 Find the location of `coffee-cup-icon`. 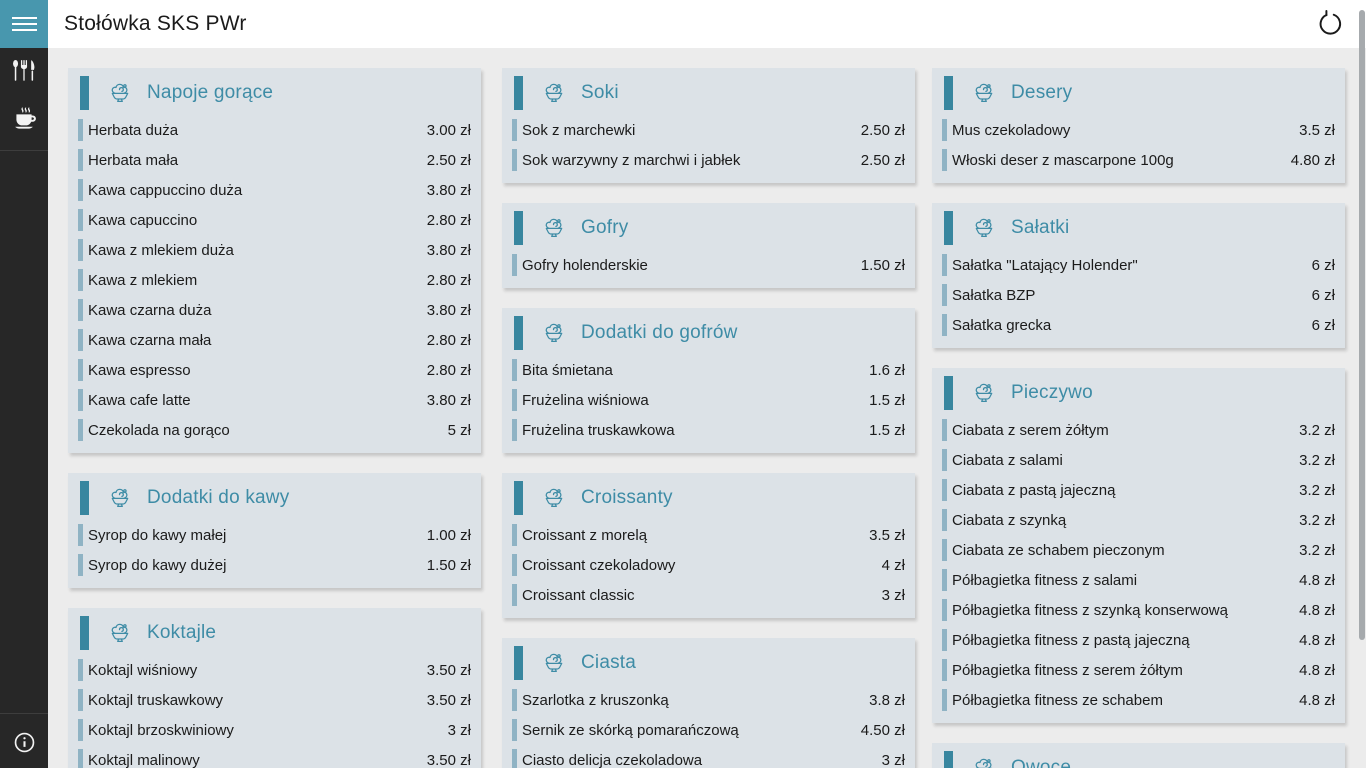

coffee-cup-icon is located at coordinates (24, 120).